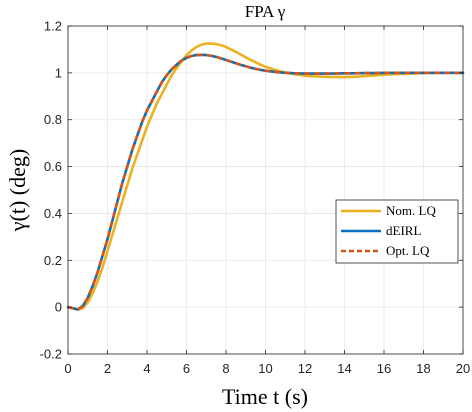 This screenshot has height=412, width=472. I want to click on y-axis-label: γ(t) (deg), so click(17, 190).